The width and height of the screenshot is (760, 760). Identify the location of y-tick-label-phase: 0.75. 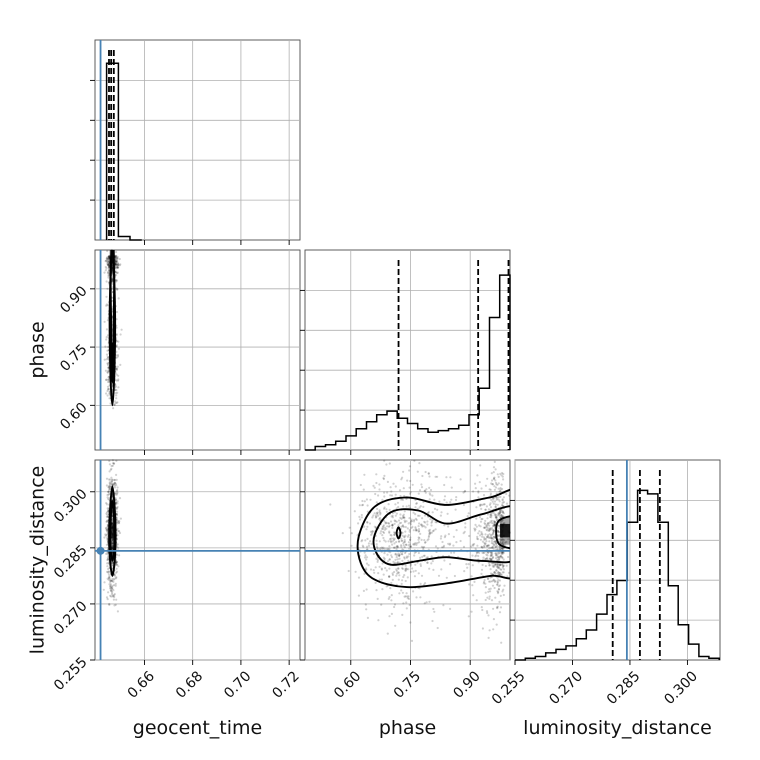
(73, 357).